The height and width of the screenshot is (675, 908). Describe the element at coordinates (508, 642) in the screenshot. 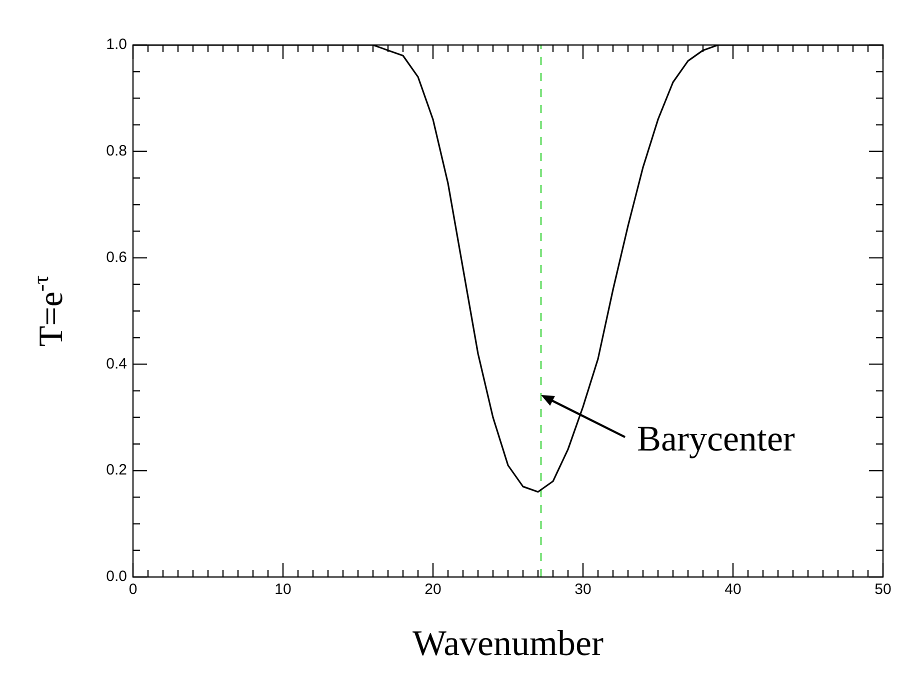

I see `x-axis-title: Wavenumber` at that location.